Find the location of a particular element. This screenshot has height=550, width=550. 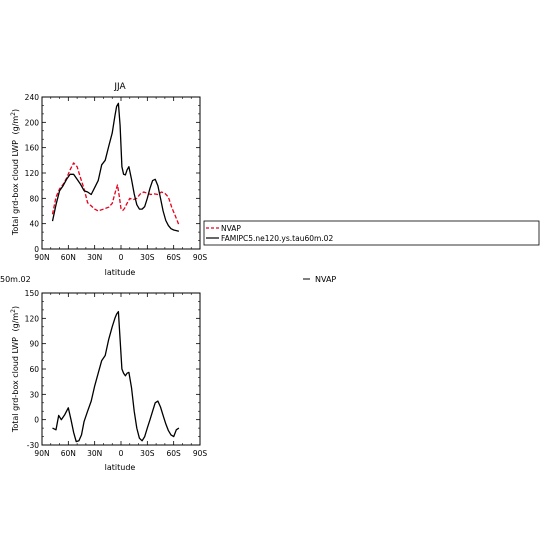

y-tick-label: 30 is located at coordinates (34, 394).